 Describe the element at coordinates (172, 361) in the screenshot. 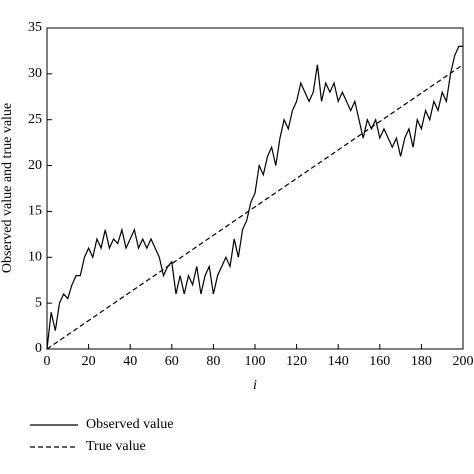

I see `x-tick-label: 60` at that location.